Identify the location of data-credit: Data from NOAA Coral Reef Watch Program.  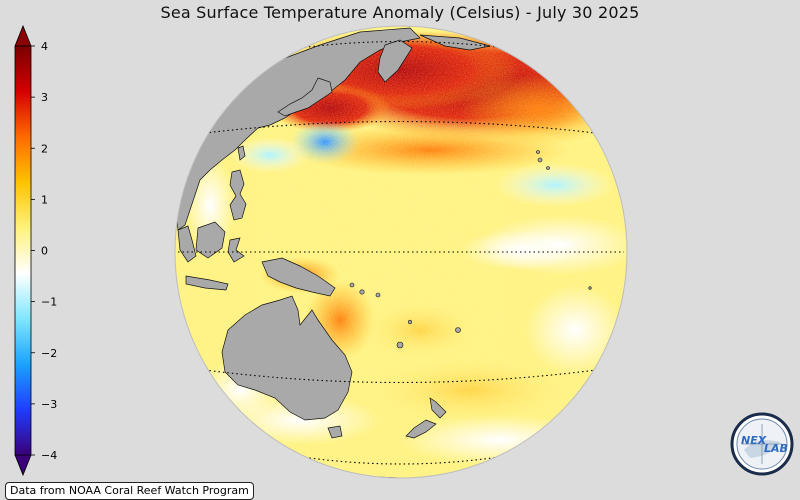
(129, 491).